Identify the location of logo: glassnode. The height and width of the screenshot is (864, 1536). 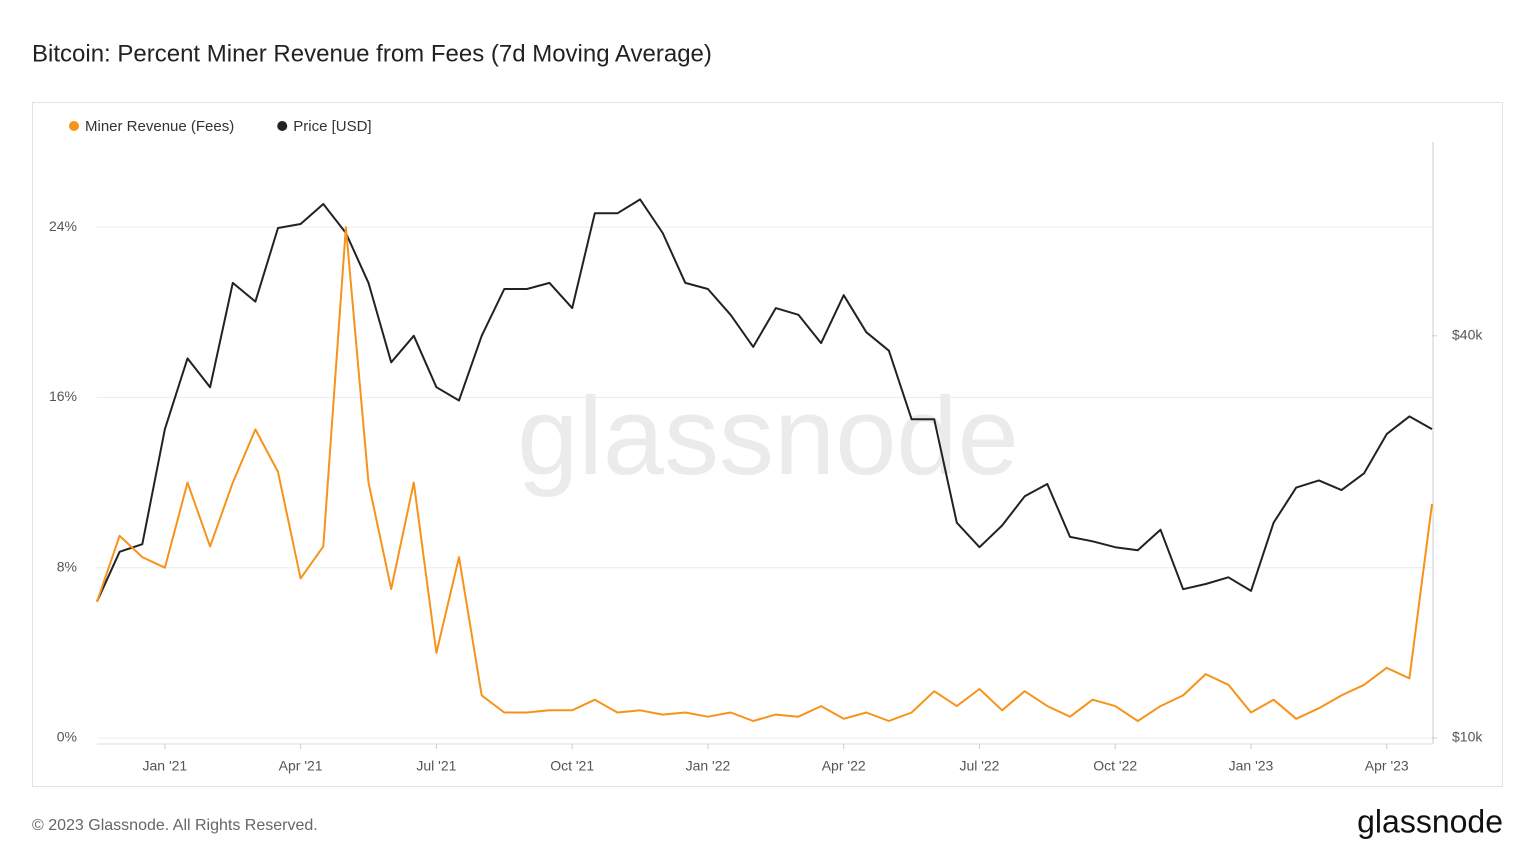
(1430, 821).